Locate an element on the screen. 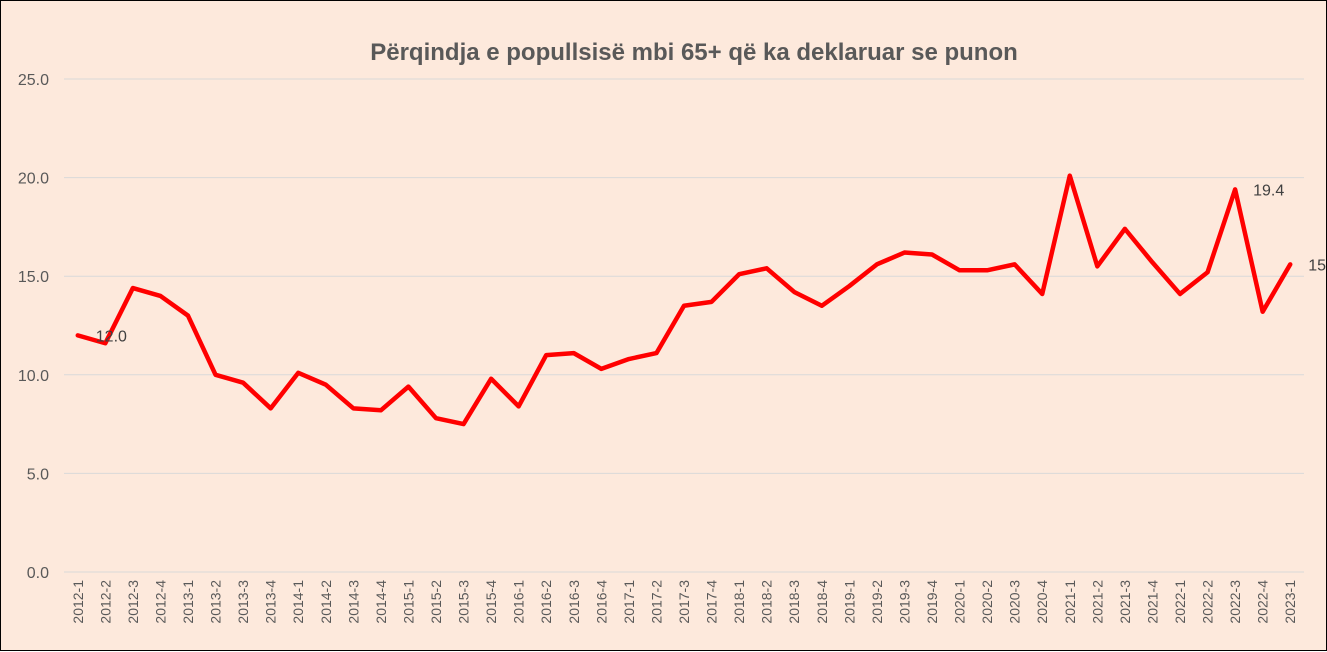  x-tick-label: 2015-4 is located at coordinates (491, 602).